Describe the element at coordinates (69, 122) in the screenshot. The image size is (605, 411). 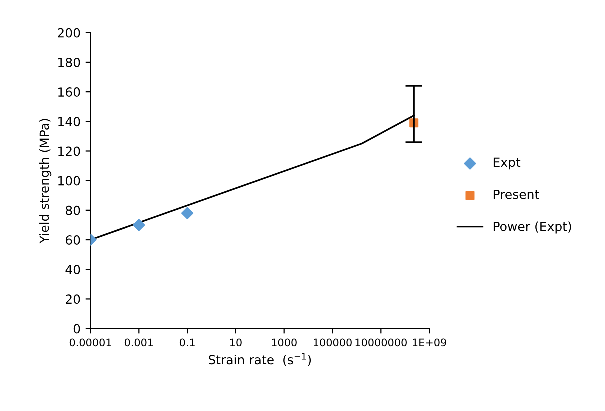
I see `y-tick-label: 140` at that location.